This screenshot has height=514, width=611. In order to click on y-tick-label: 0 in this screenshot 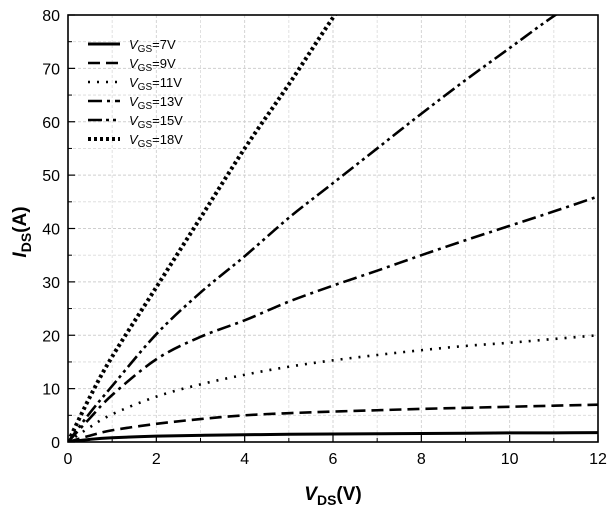, I will do `click(55, 443)`.